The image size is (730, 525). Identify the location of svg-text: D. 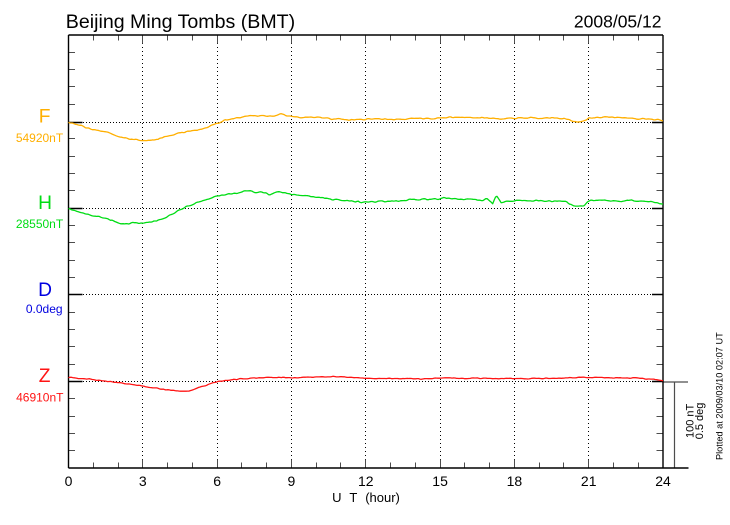
(45, 290).